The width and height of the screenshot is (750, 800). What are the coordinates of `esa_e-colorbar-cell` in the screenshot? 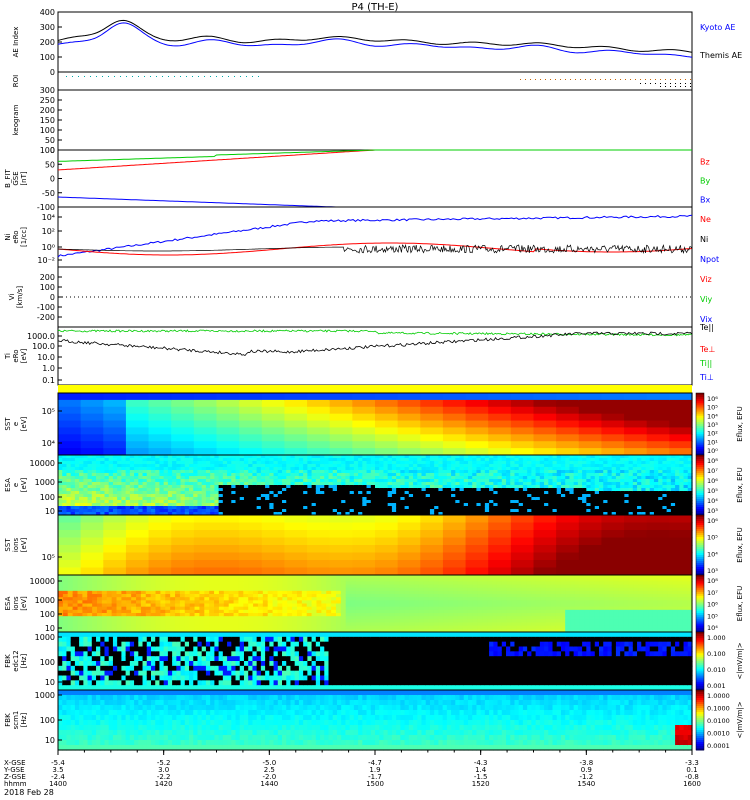 It's located at (700, 460).